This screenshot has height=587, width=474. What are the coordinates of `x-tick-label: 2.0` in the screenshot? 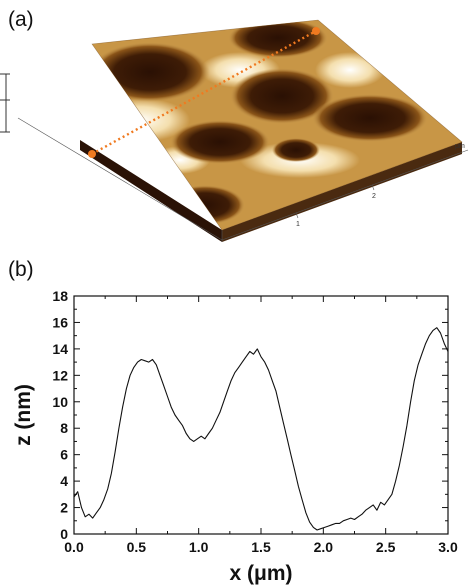 It's located at (324, 547).